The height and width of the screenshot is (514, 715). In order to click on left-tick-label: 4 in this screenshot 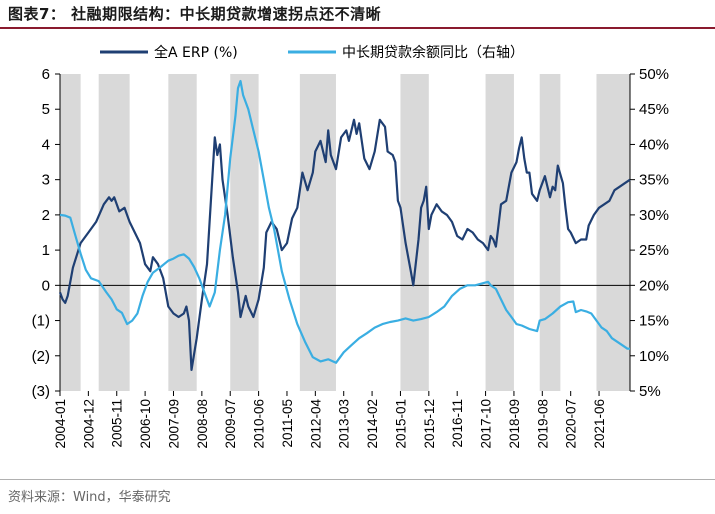, I will do `click(46, 144)`.